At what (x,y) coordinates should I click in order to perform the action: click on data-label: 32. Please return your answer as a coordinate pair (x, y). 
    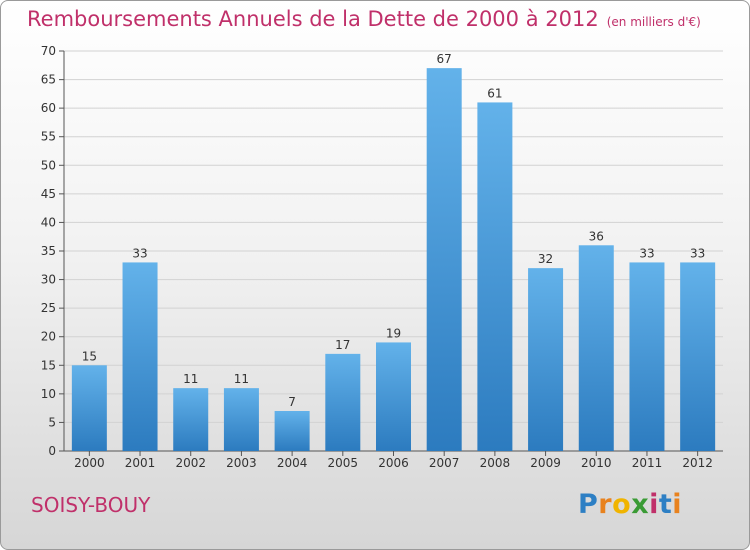
    Looking at the image, I should click on (545, 259).